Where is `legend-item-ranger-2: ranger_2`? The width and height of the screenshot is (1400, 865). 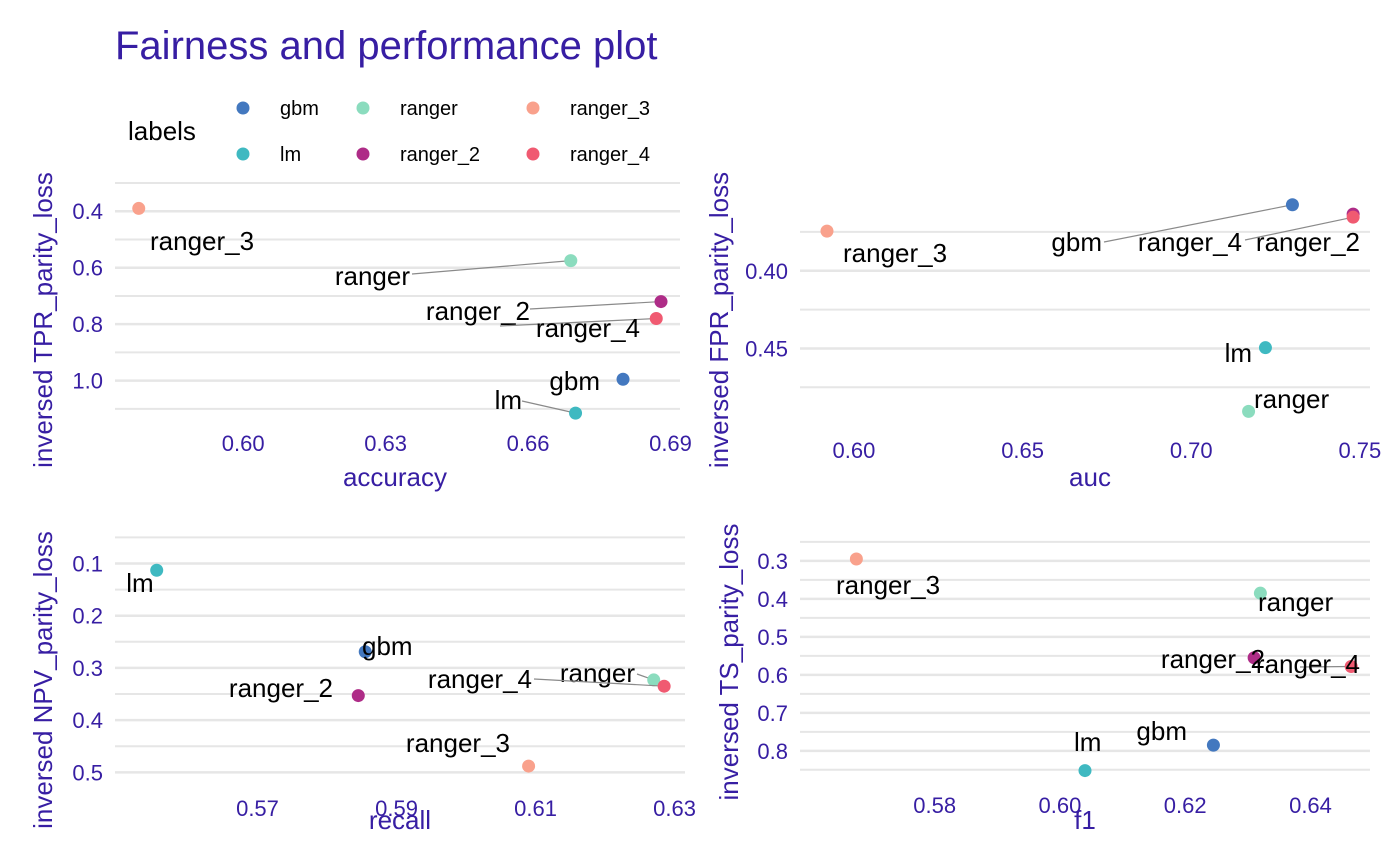 legend-item-ranger-2: ranger_2 is located at coordinates (418, 155).